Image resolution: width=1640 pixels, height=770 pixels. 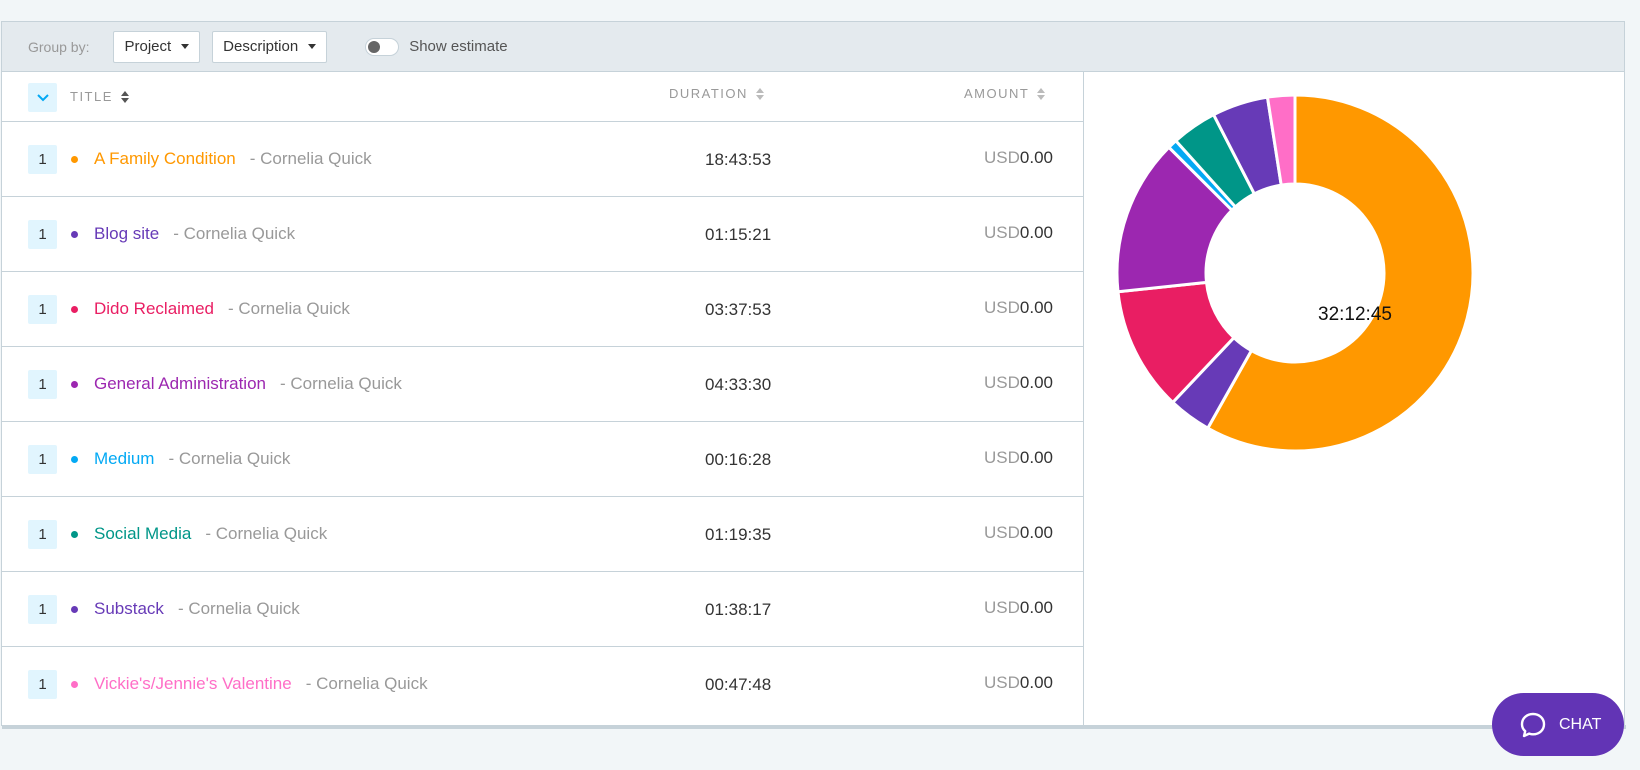 What do you see at coordinates (129, 608) in the screenshot?
I see `project-name: Substack` at bounding box center [129, 608].